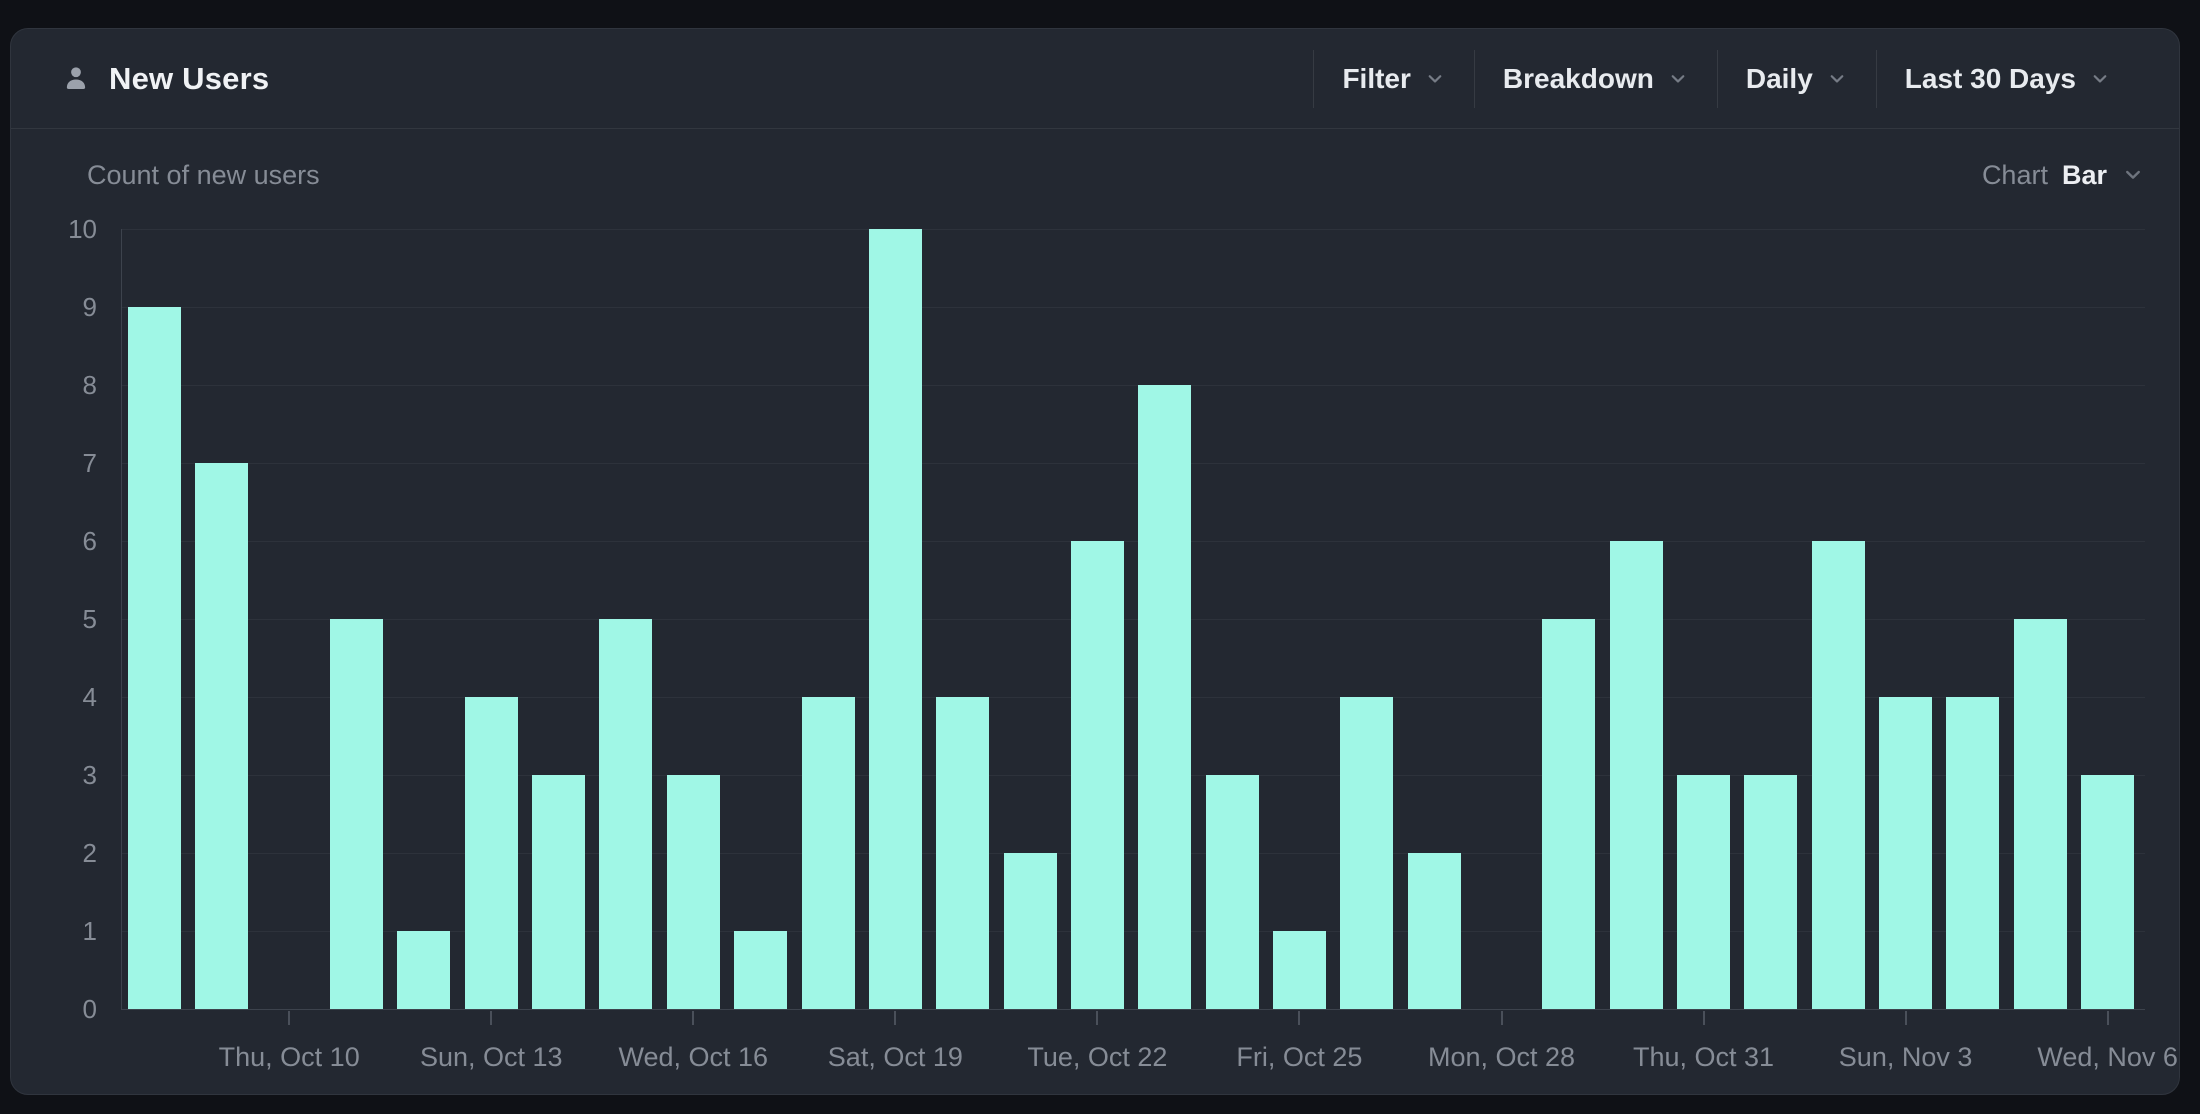 Image resolution: width=2200 pixels, height=1114 pixels. I want to click on granularity-label: Daily, so click(1779, 78).